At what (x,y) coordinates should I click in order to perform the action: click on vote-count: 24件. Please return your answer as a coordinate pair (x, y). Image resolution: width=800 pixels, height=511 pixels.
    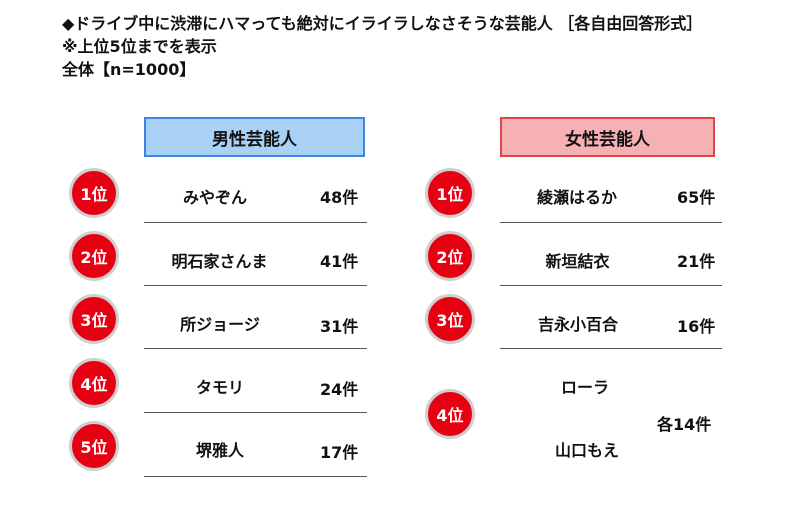
    Looking at the image, I should click on (339, 389).